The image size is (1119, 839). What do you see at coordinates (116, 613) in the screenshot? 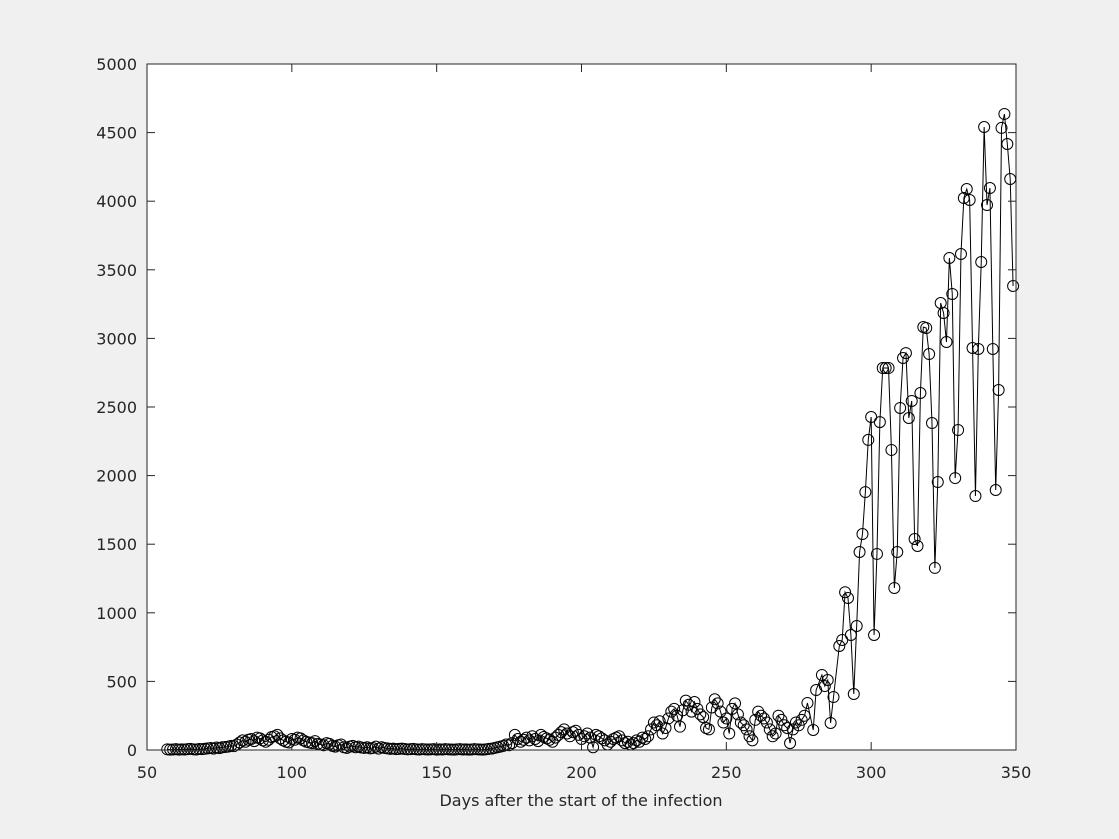
I see `y-tick-label: 1000` at bounding box center [116, 613].